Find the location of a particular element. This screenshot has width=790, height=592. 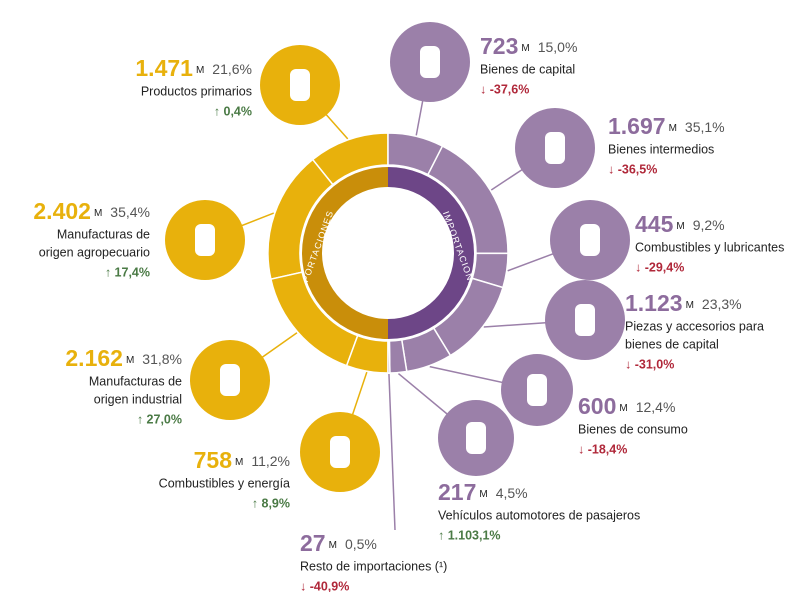

share: 15,0% is located at coordinates (558, 47).